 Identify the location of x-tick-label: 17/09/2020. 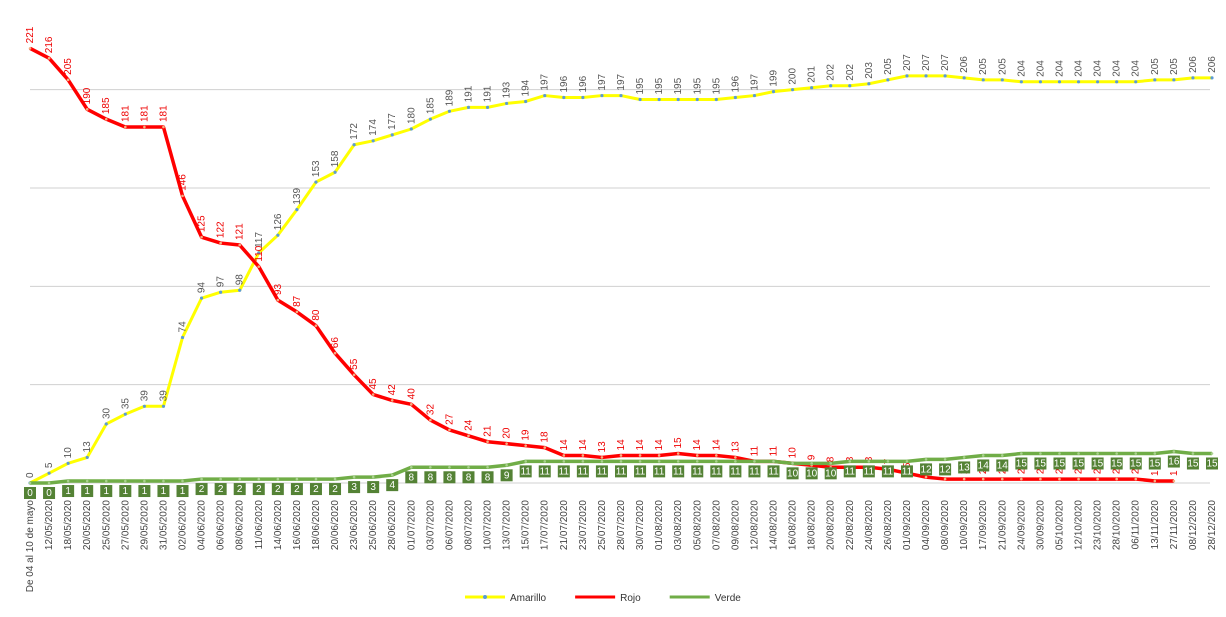
(983, 525).